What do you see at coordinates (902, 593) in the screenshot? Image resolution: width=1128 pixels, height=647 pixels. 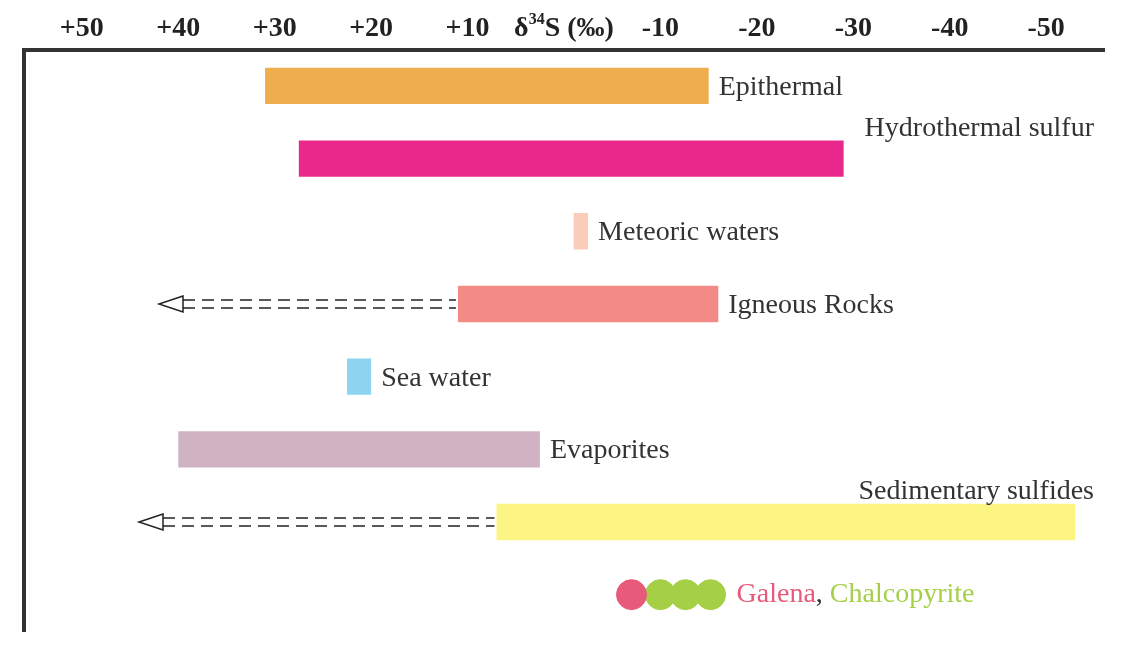 I see `text: Chalcopyrite` at bounding box center [902, 593].